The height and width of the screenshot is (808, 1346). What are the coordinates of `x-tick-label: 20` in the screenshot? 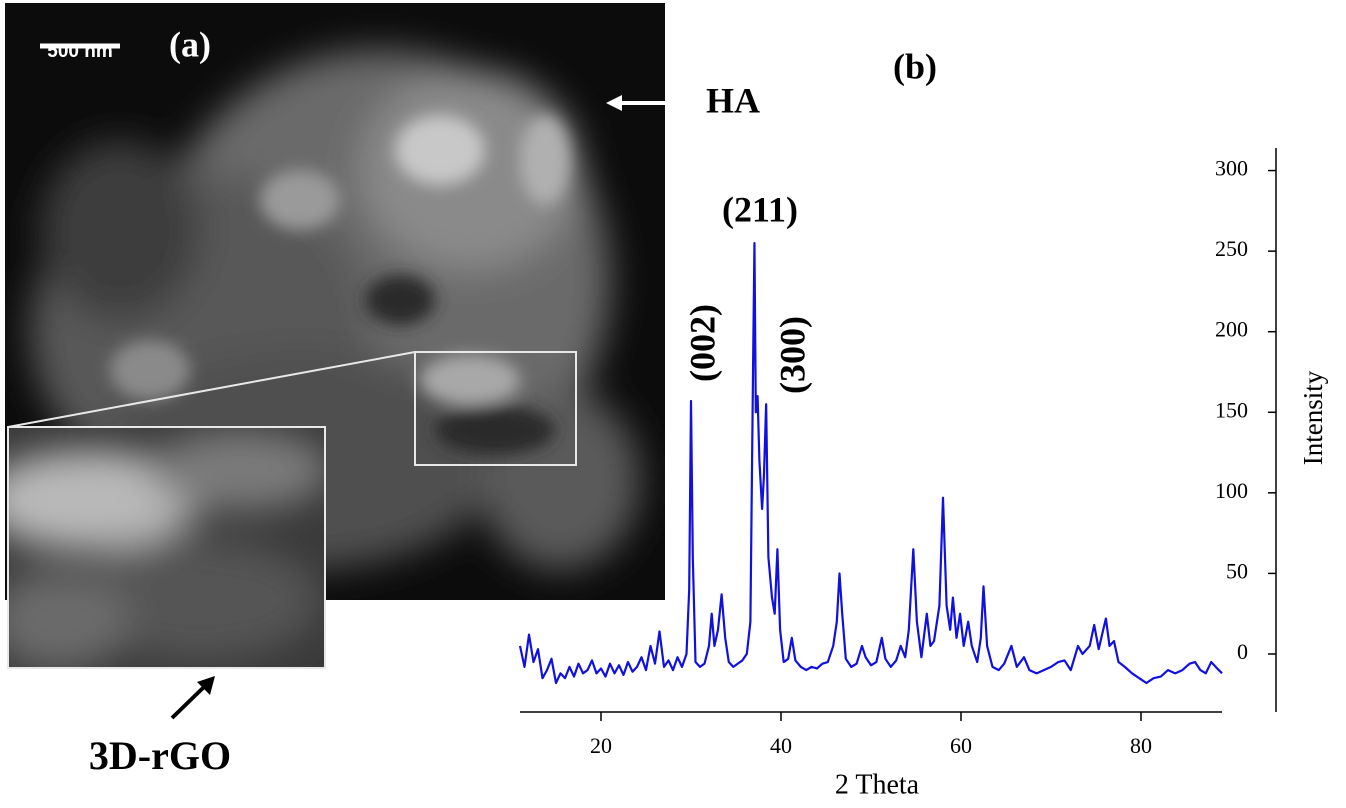 It's located at (601, 745).